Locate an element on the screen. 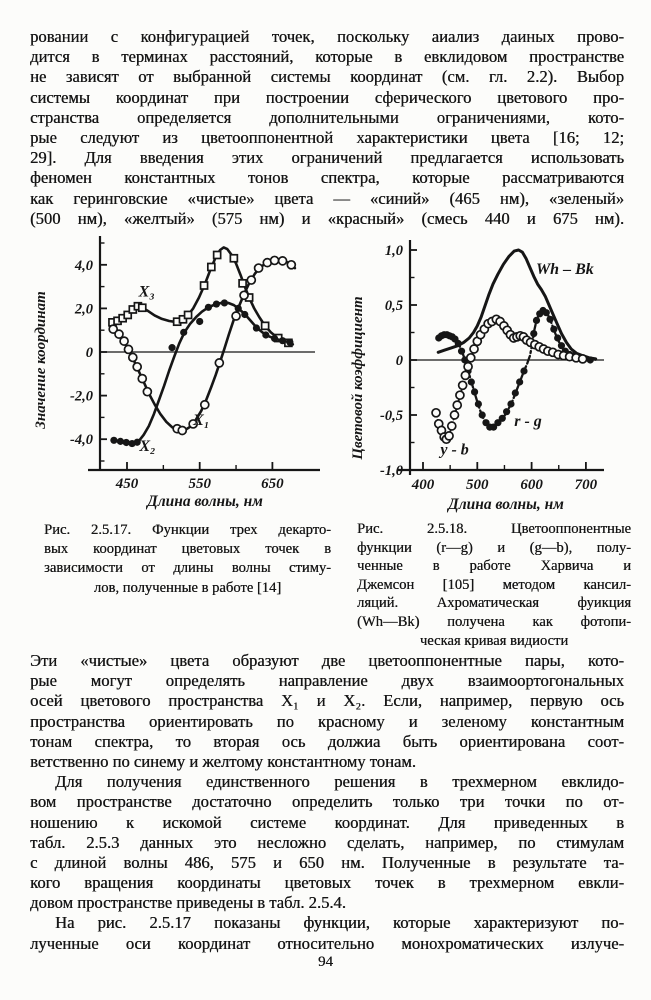 Image resolution: width=651 pixels, height=1000 pixels. curve-label: Wh – Bk is located at coordinates (565, 269).